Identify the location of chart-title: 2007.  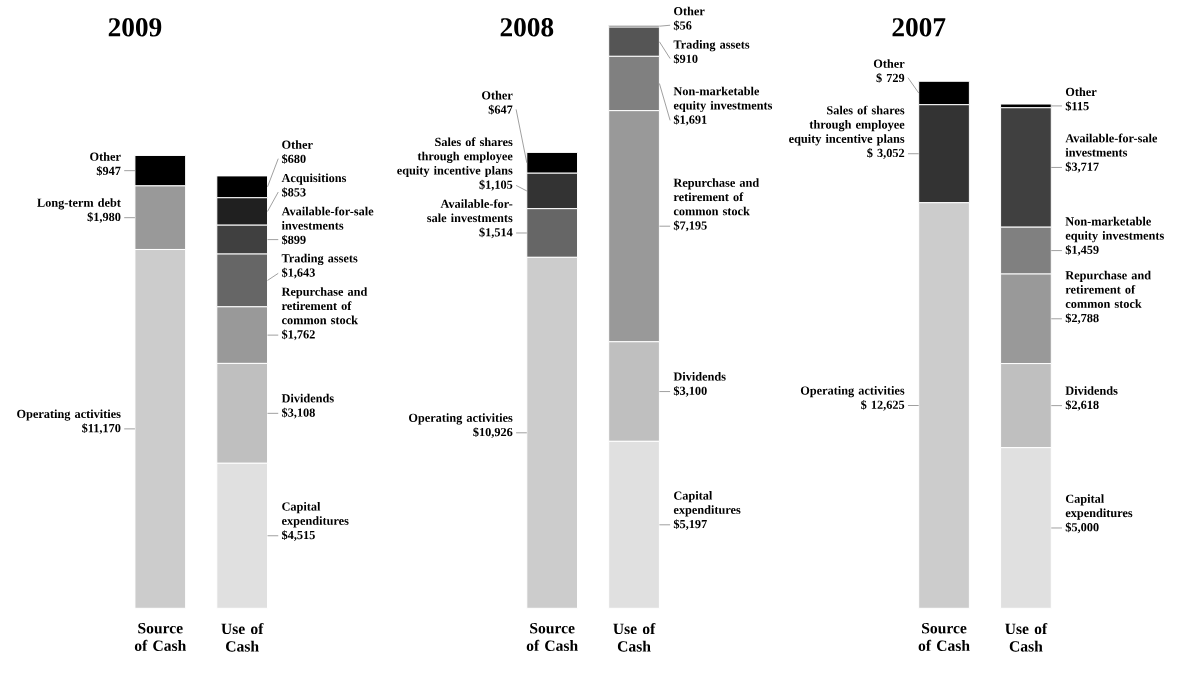
(919, 27).